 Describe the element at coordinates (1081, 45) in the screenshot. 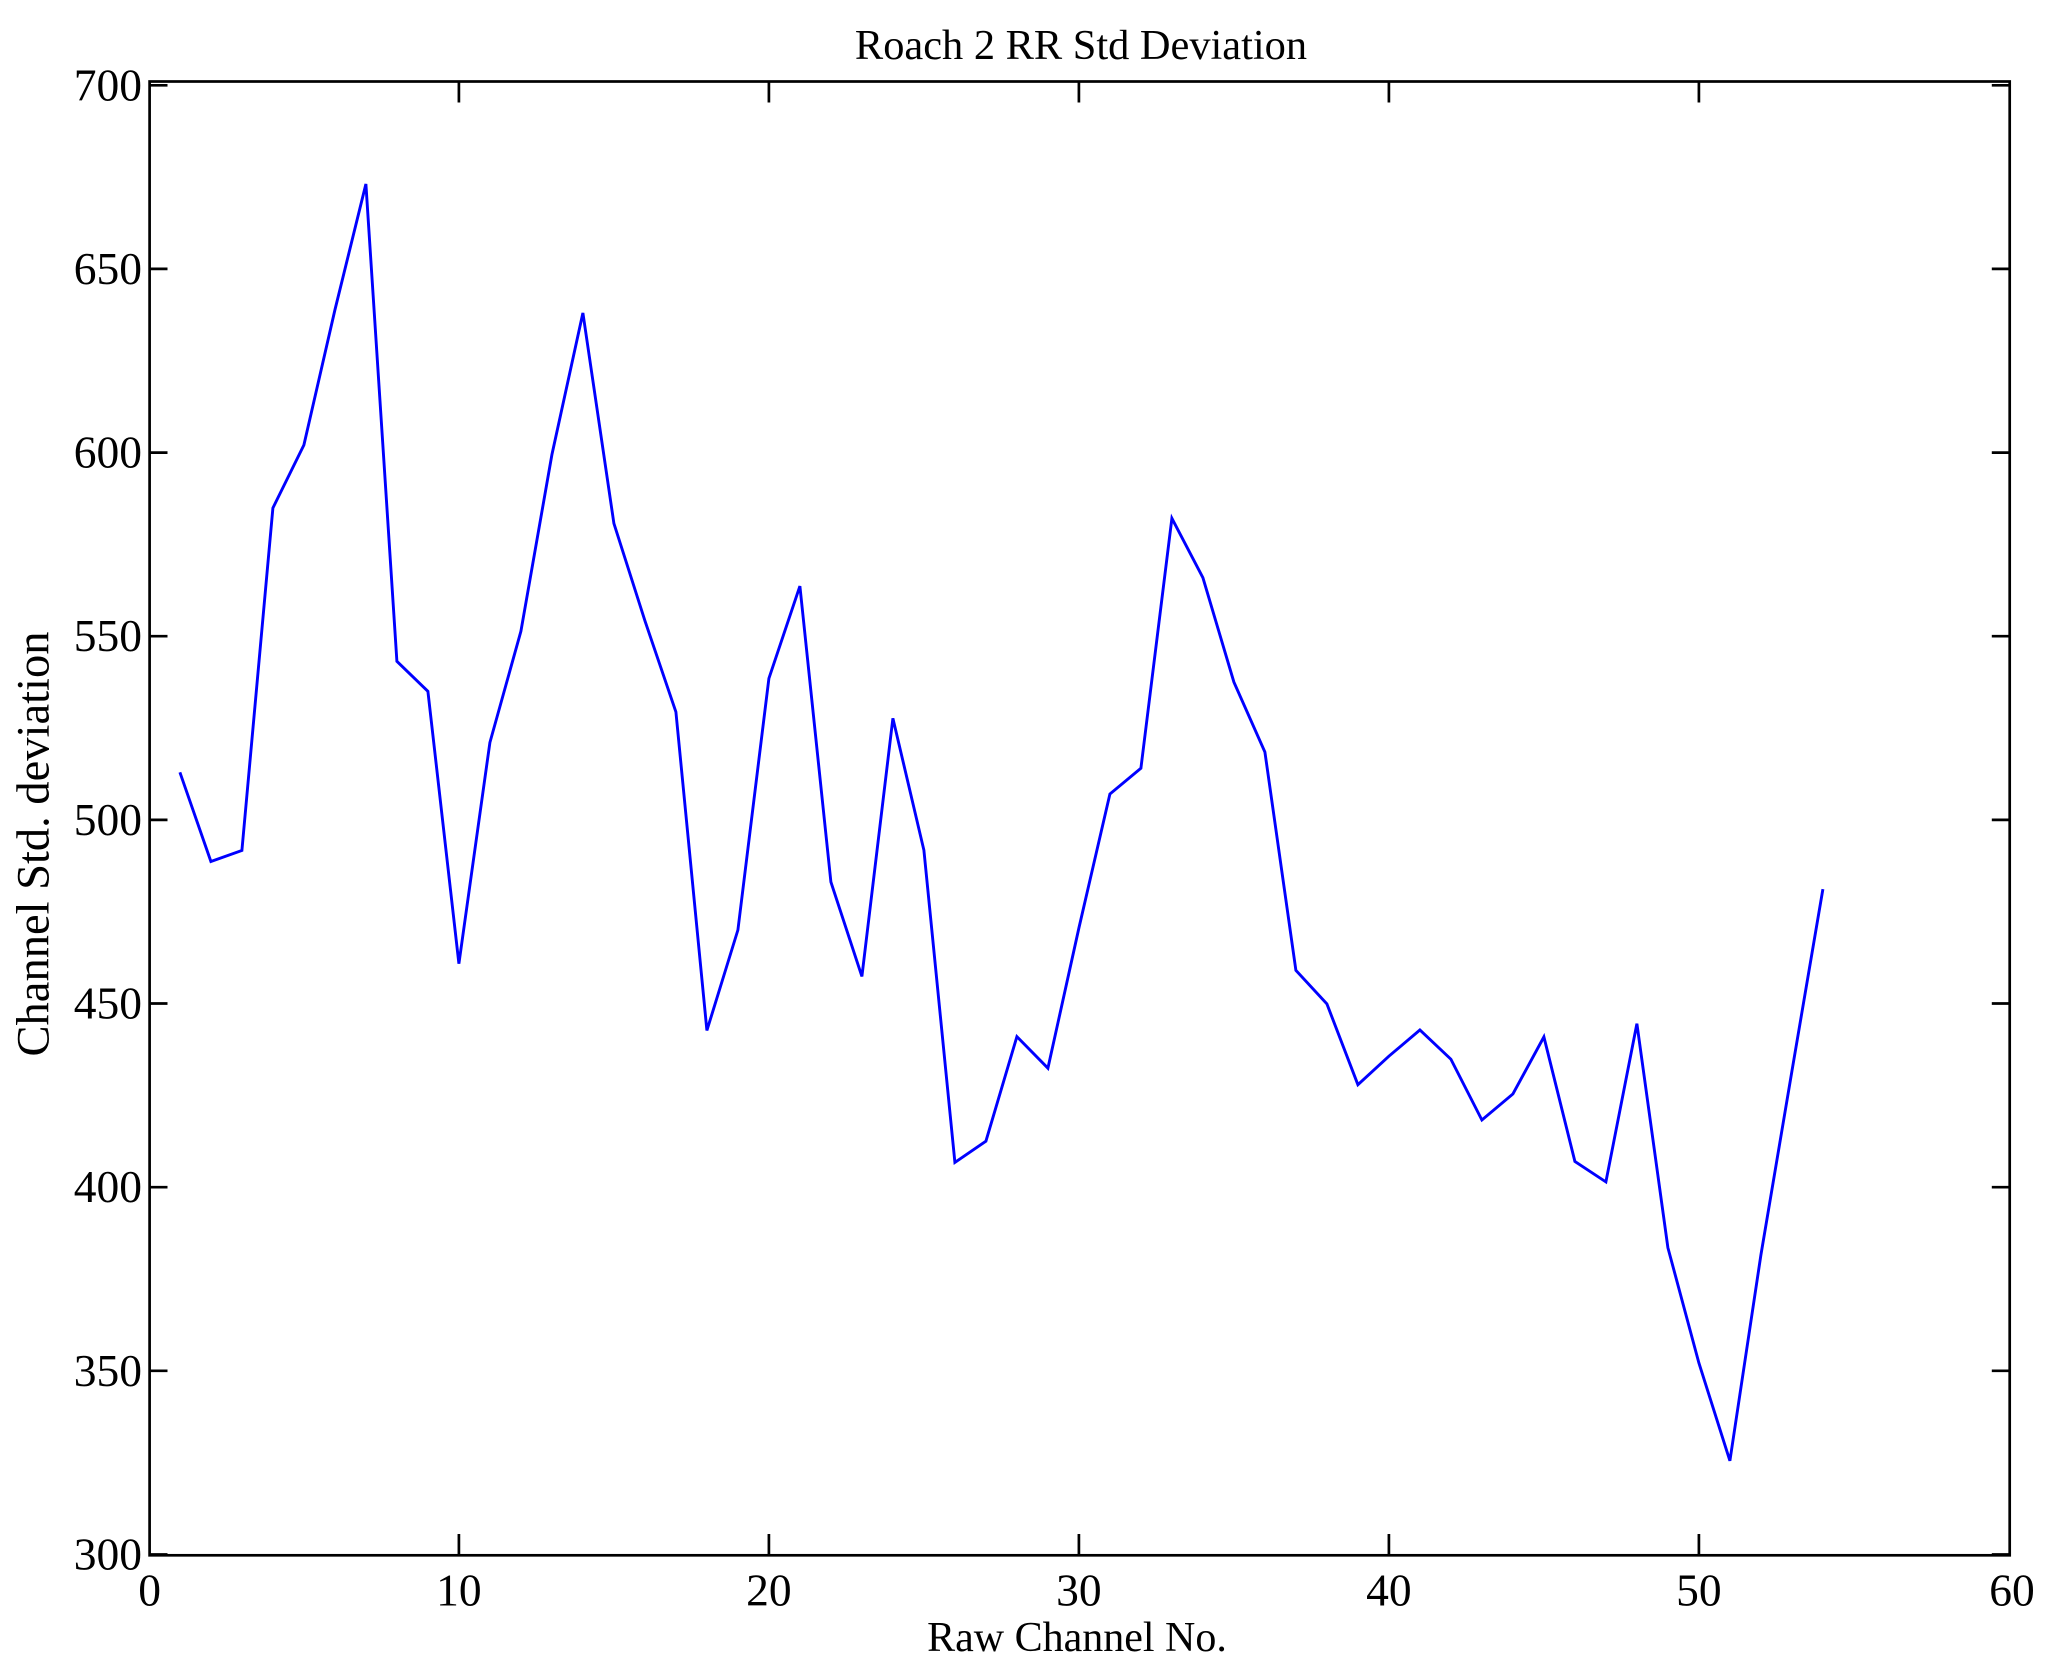

I see `svg-text: Roach 2 RR Std Deviation` at that location.